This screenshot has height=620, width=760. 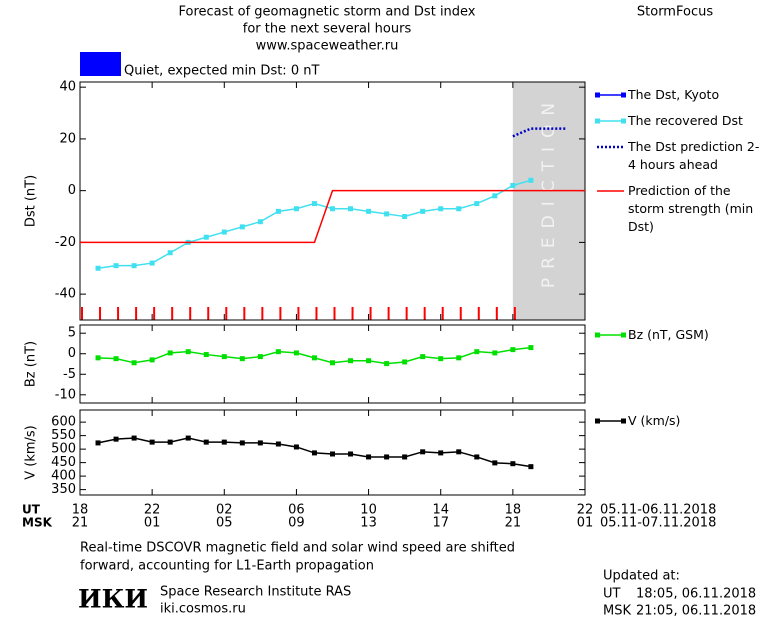 What do you see at coordinates (668, 334) in the screenshot?
I see `legend-label: Bz (nT, GSM)` at bounding box center [668, 334].